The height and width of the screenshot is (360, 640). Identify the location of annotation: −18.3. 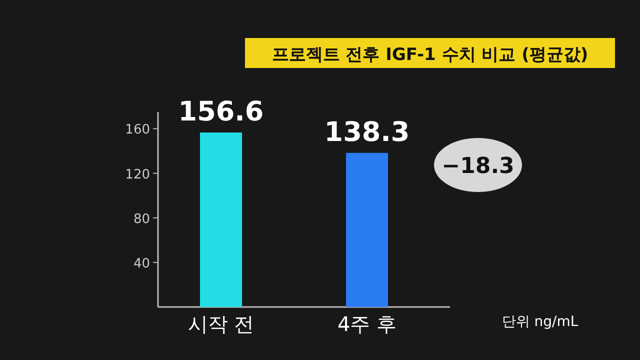
(478, 166).